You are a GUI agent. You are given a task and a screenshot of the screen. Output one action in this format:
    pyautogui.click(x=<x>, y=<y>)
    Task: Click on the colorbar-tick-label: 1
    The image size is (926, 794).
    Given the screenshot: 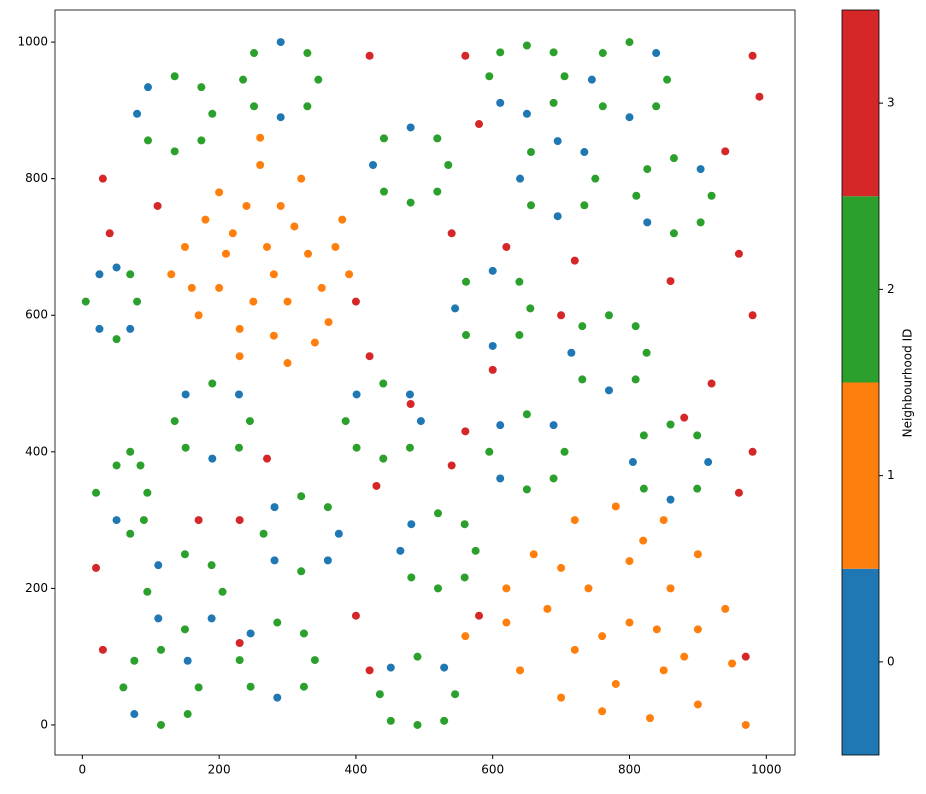 What is the action you would take?
    pyautogui.click(x=891, y=475)
    